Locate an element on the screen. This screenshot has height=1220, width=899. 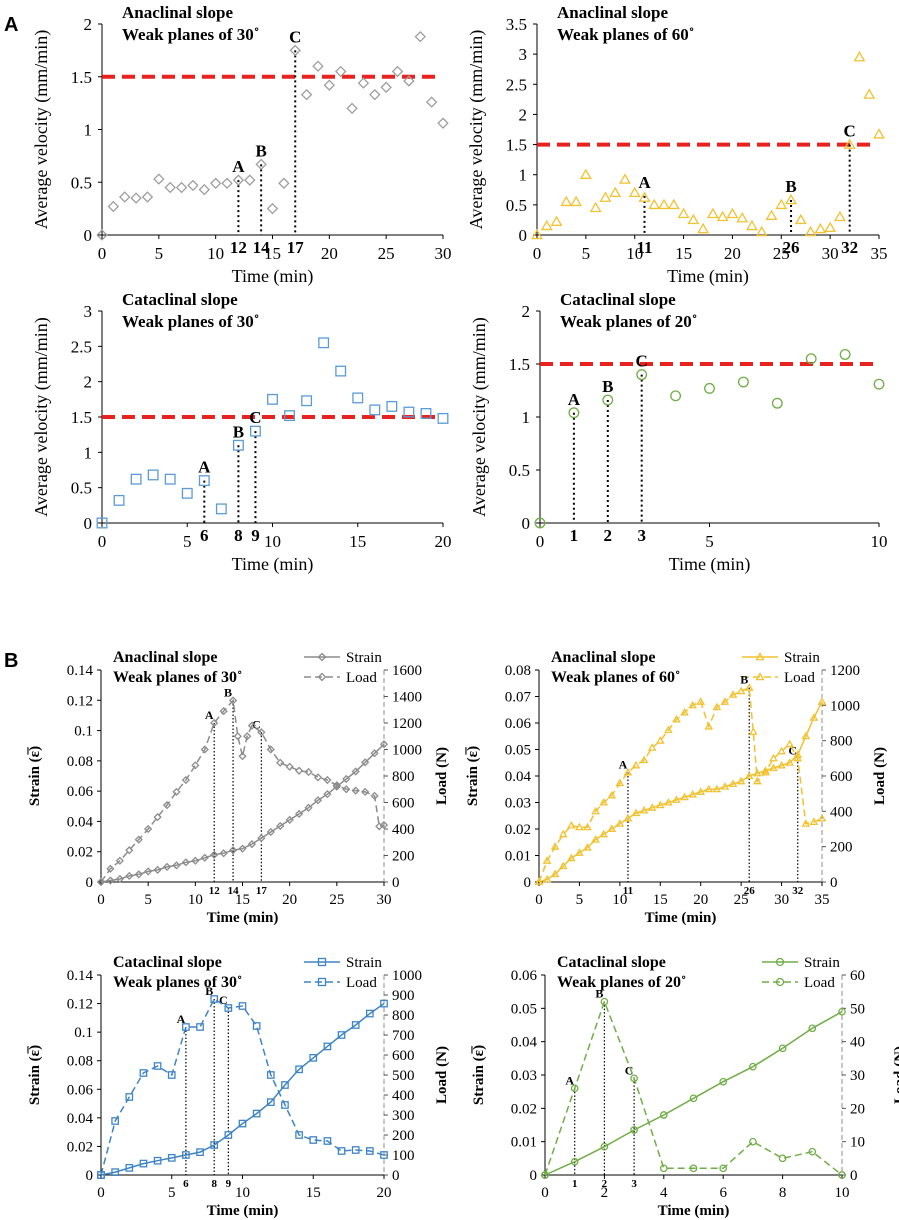
y2-tick-label: 400 is located at coordinates (841, 812).